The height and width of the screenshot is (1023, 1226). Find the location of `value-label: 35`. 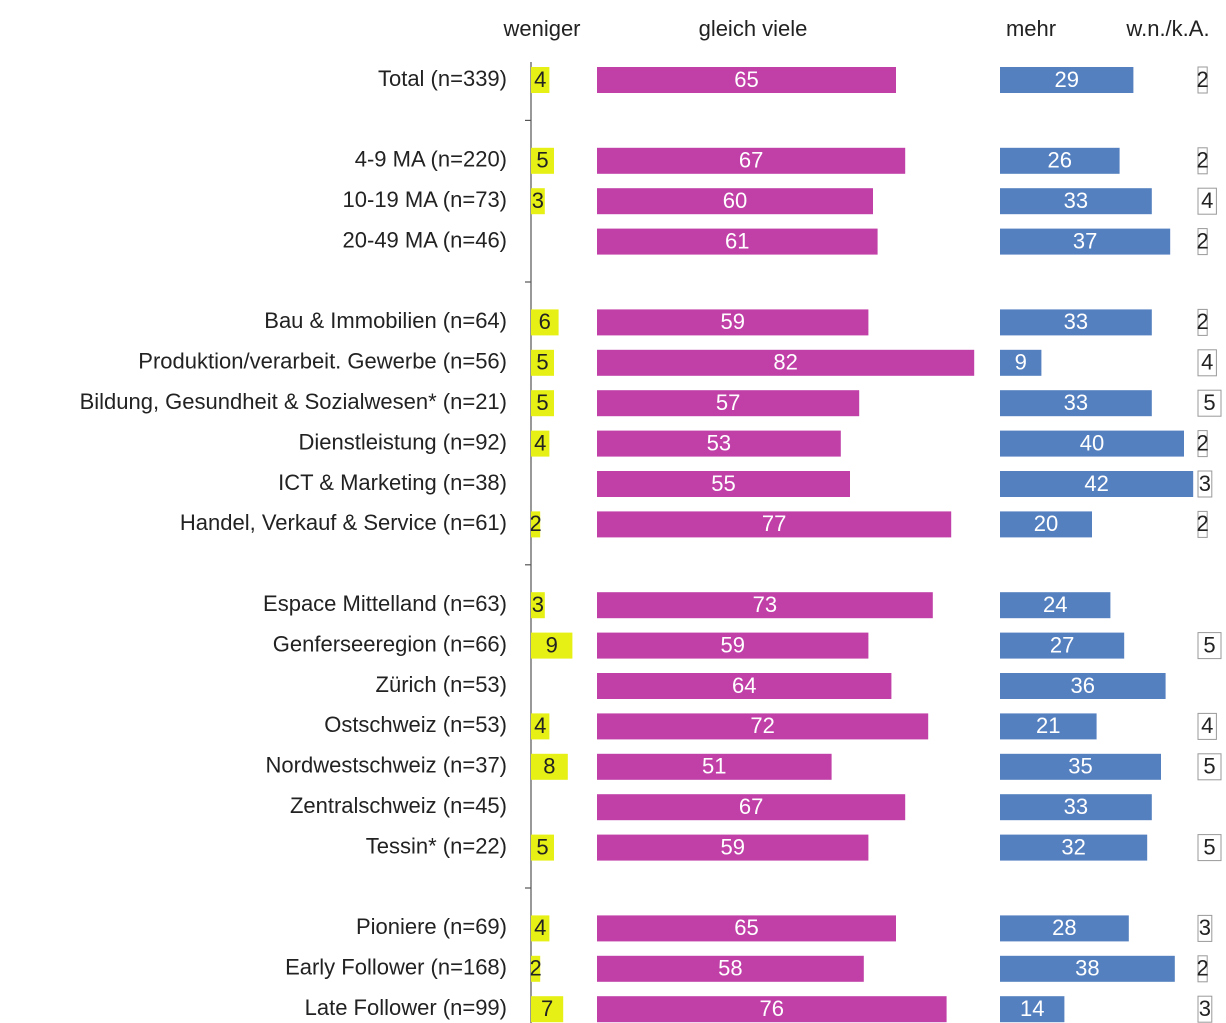

value-label: 35 is located at coordinates (1080, 766).